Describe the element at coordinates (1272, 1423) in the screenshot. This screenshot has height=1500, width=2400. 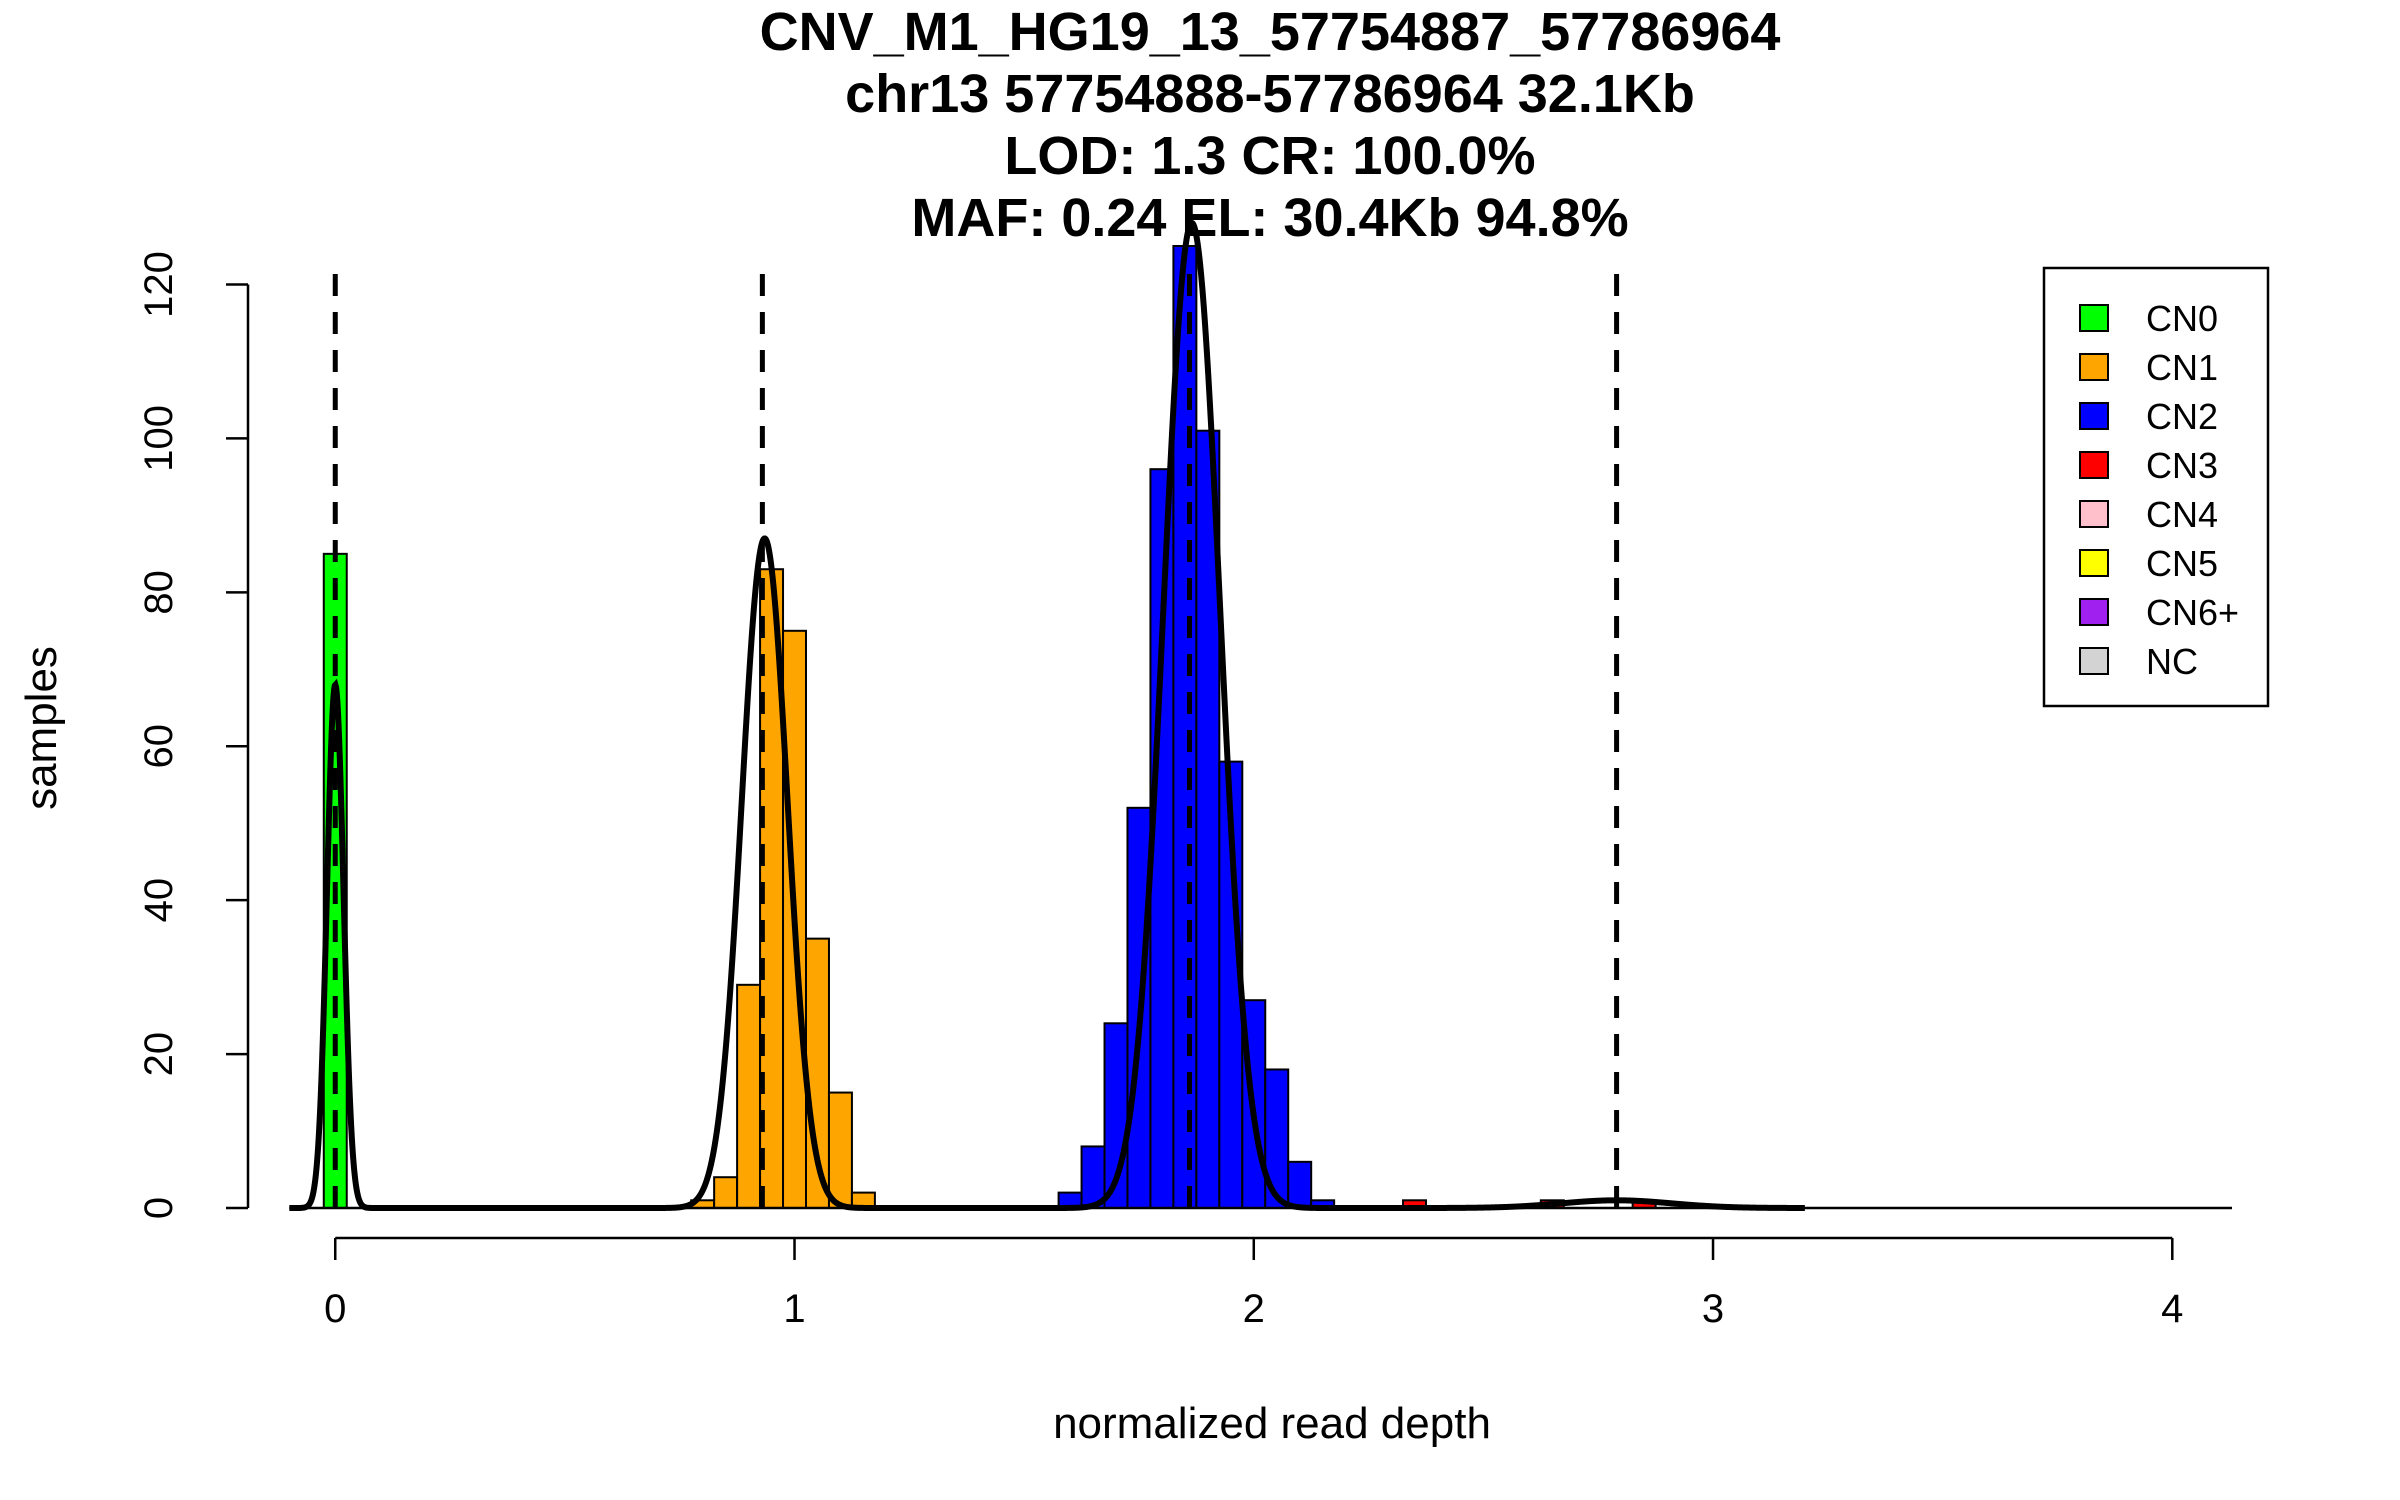
I see `x-axis-title: normalized read depth` at that location.